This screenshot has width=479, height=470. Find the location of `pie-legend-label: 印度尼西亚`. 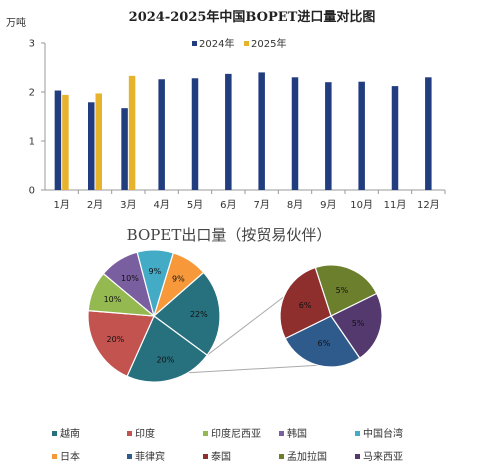

pie-legend-label: 印度尼西亚 is located at coordinates (236, 433).